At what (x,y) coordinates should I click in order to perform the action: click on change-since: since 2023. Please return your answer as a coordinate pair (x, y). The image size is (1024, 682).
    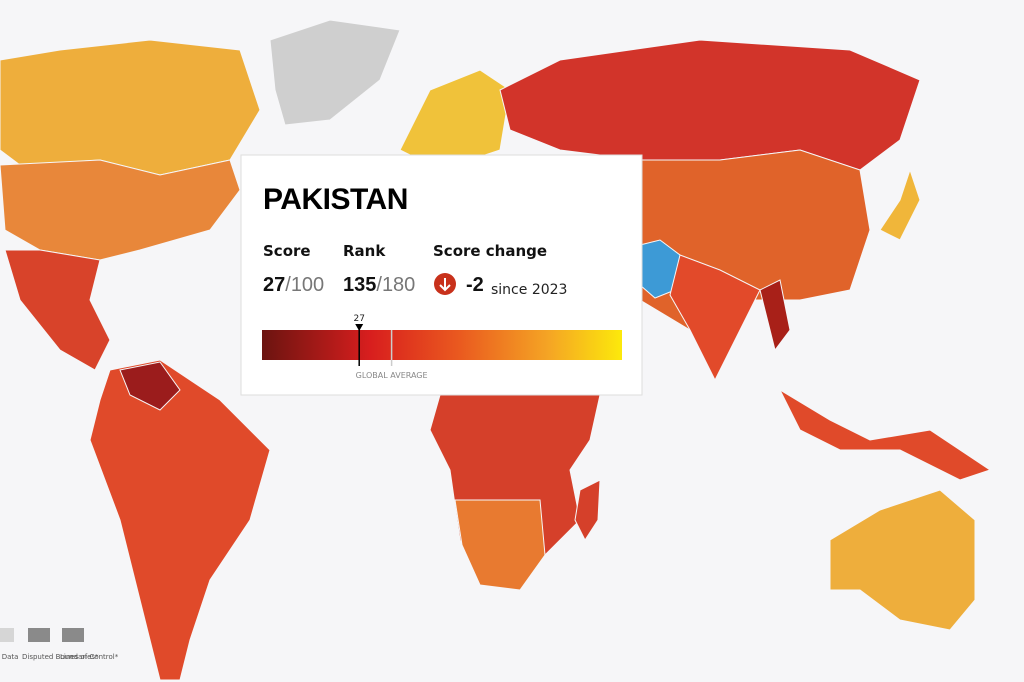
    Looking at the image, I should click on (529, 290).